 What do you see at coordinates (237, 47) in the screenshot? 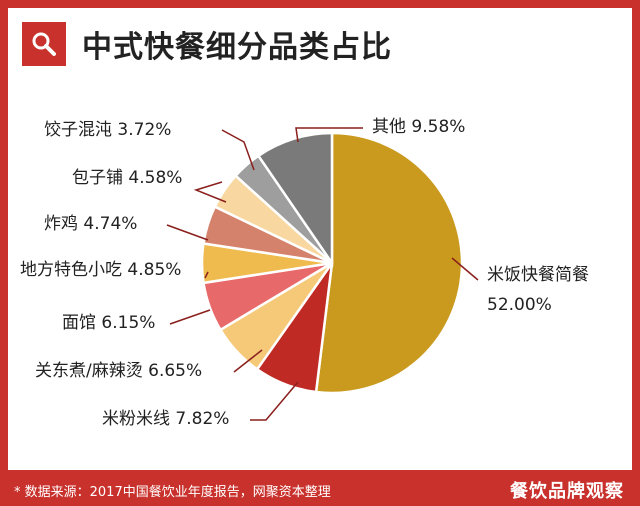
I see `chart-title: 中式快餐细分品类占比` at bounding box center [237, 47].